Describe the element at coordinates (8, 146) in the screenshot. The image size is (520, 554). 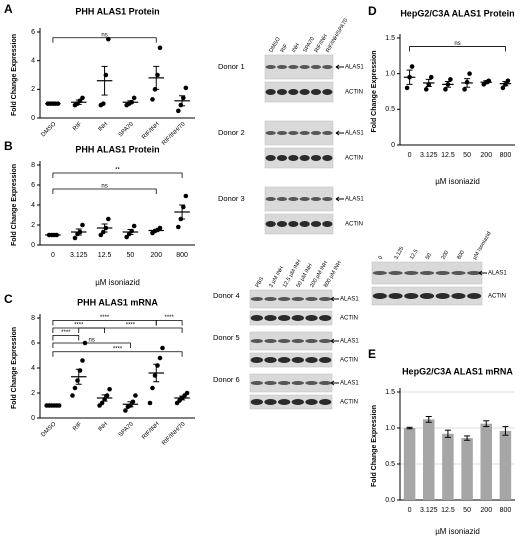
I see `panel-letter: B` at that location.